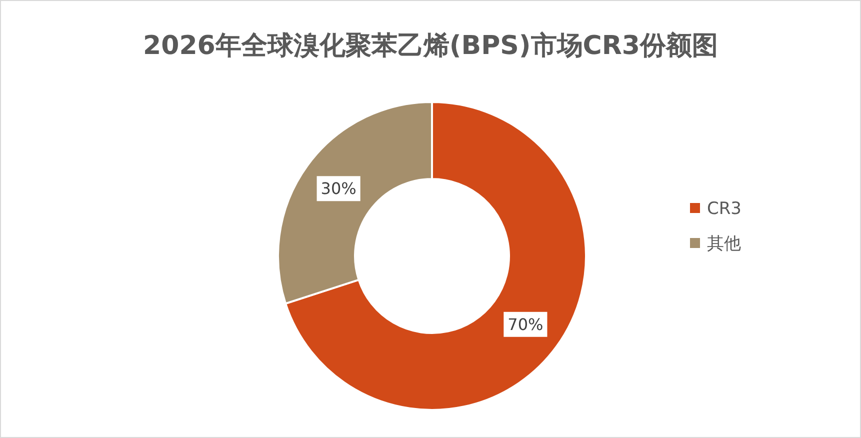 This screenshot has height=438, width=861. What do you see at coordinates (430, 46) in the screenshot?
I see `chart-title: 2026年全球溴化聚苯乙烯(BPS)市场CR3份额图` at bounding box center [430, 46].